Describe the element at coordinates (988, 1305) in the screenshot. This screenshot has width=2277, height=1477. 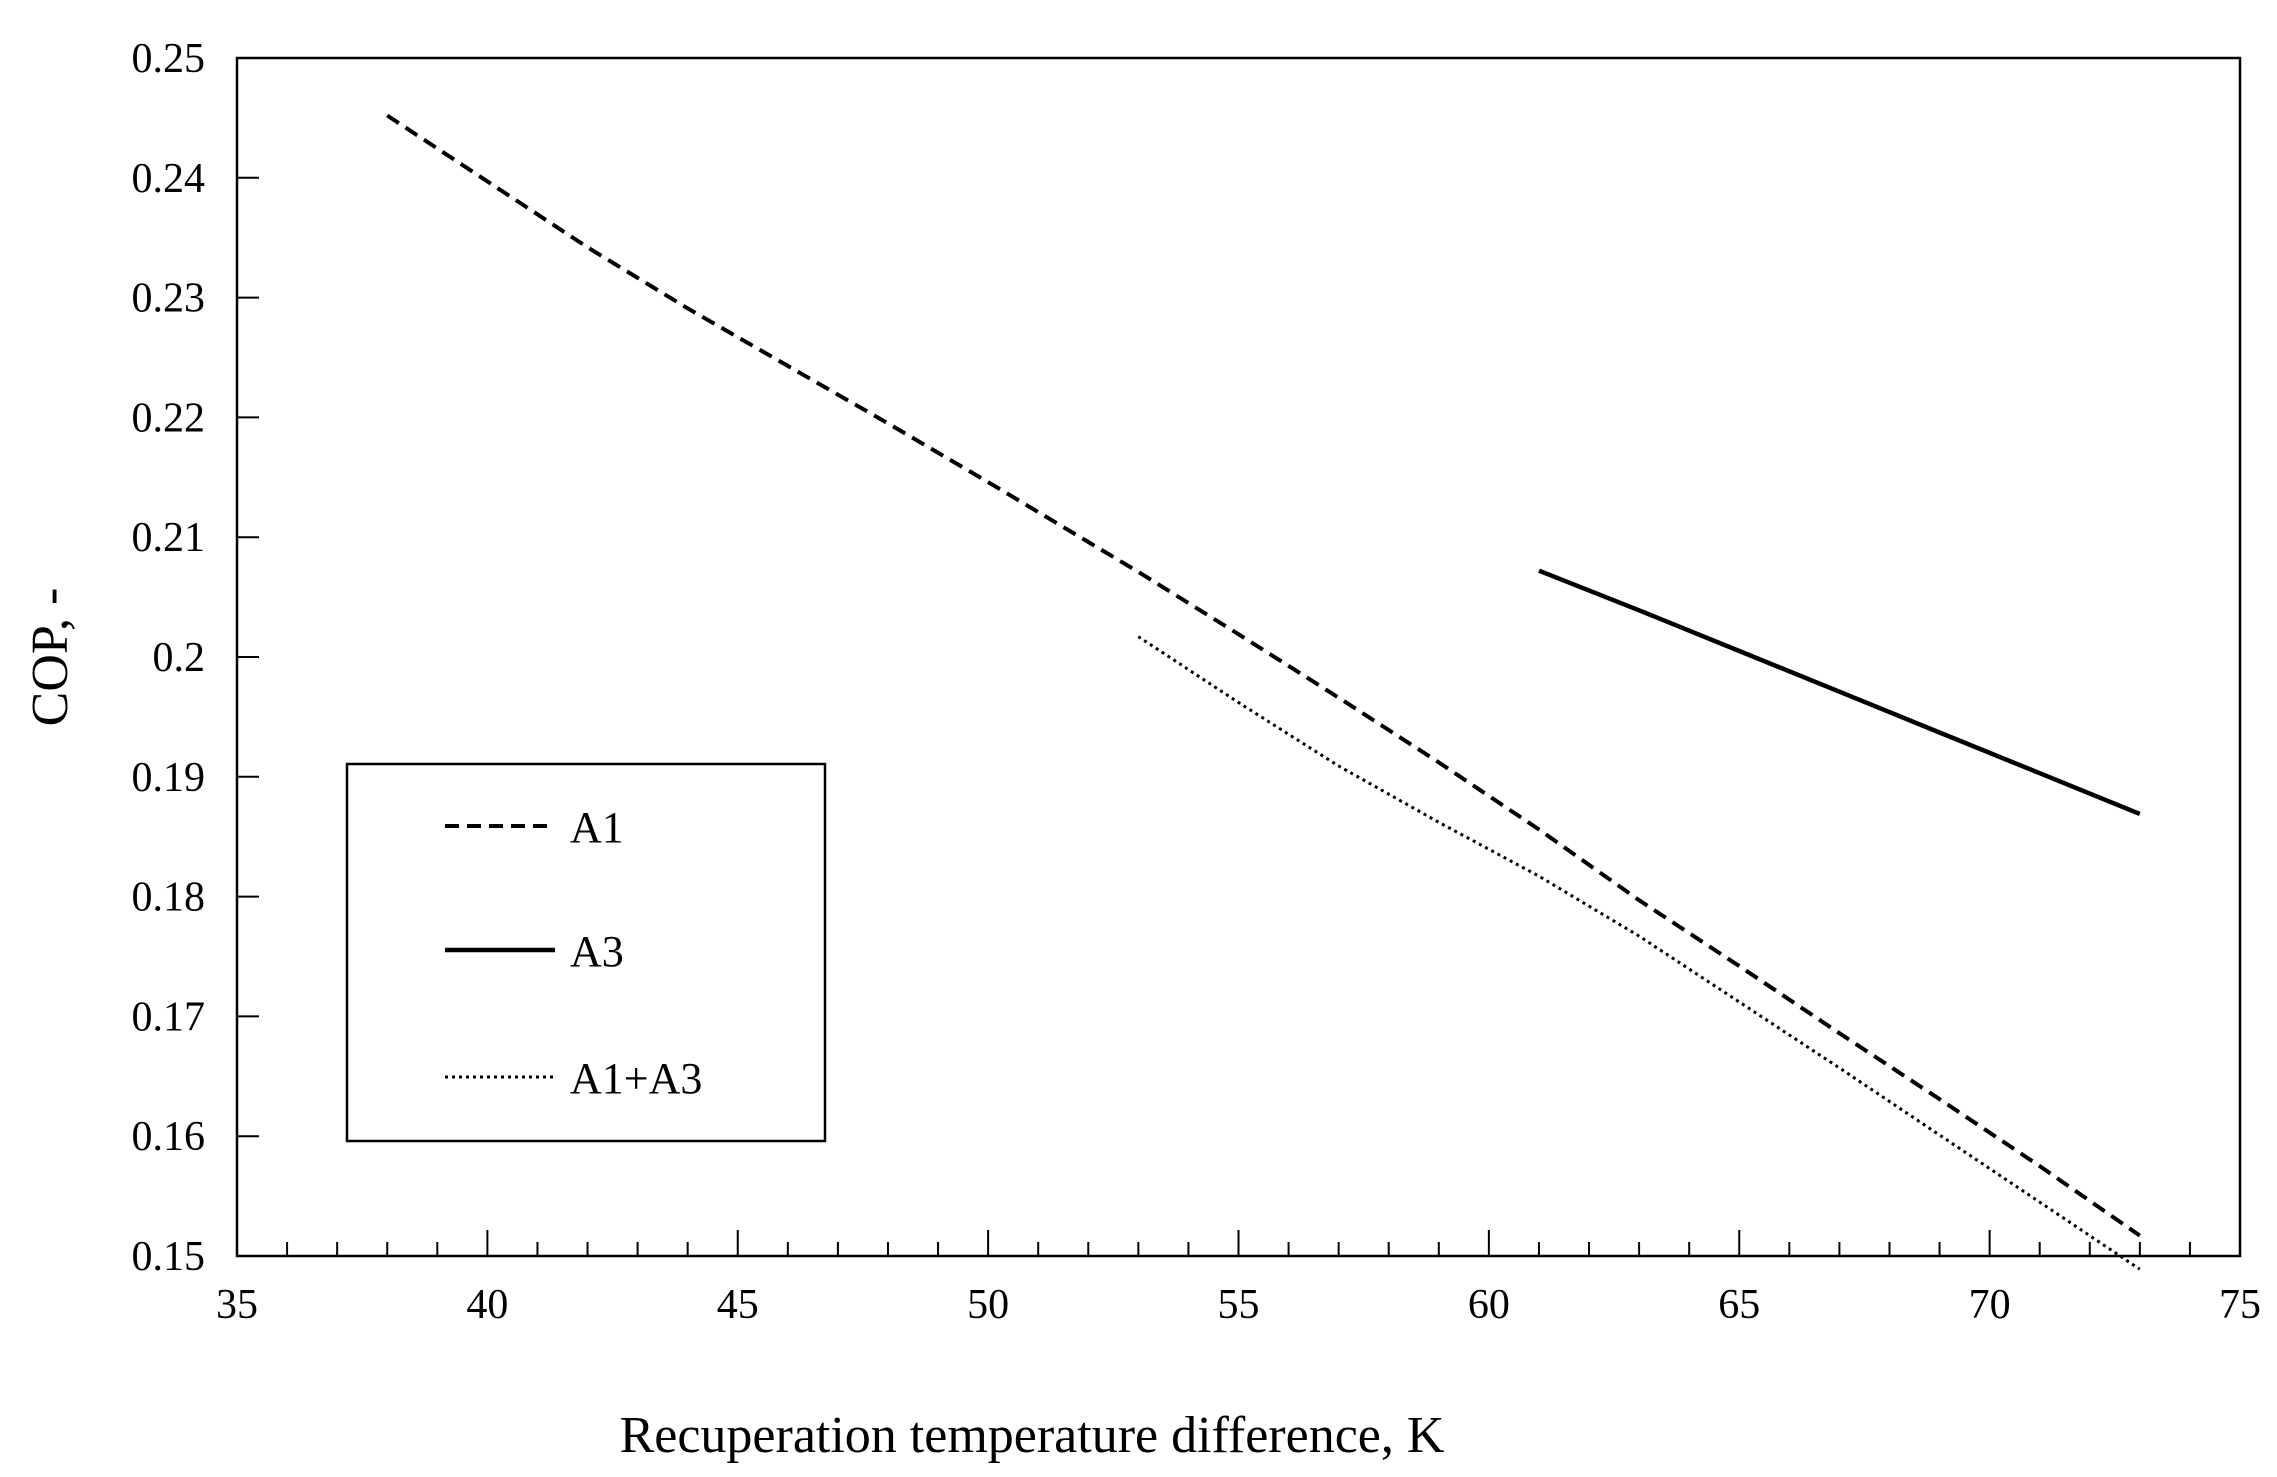
I see `x-tick-label: 50` at that location.